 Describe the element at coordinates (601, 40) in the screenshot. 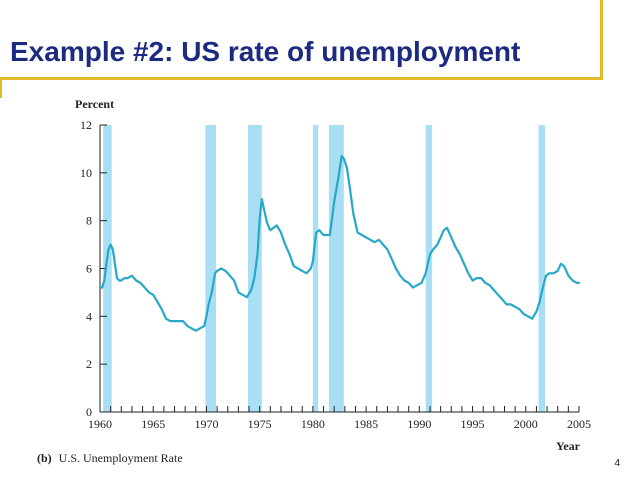

I see `title-side-rule` at that location.